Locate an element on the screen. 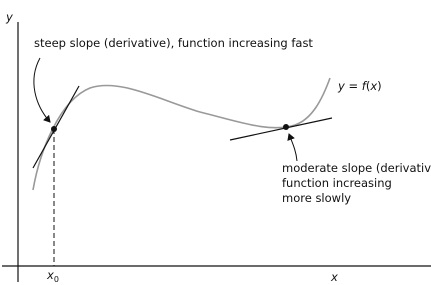 The width and height of the screenshot is (431, 285). moderate-annotation: moderate slope (derivative), is located at coordinates (356, 168).